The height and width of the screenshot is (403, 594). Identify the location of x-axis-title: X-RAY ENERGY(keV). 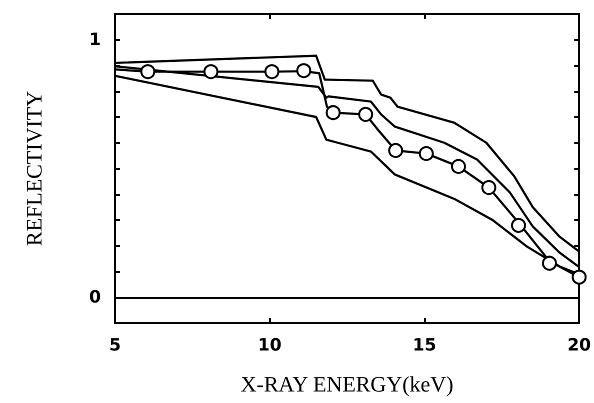
(347, 384).